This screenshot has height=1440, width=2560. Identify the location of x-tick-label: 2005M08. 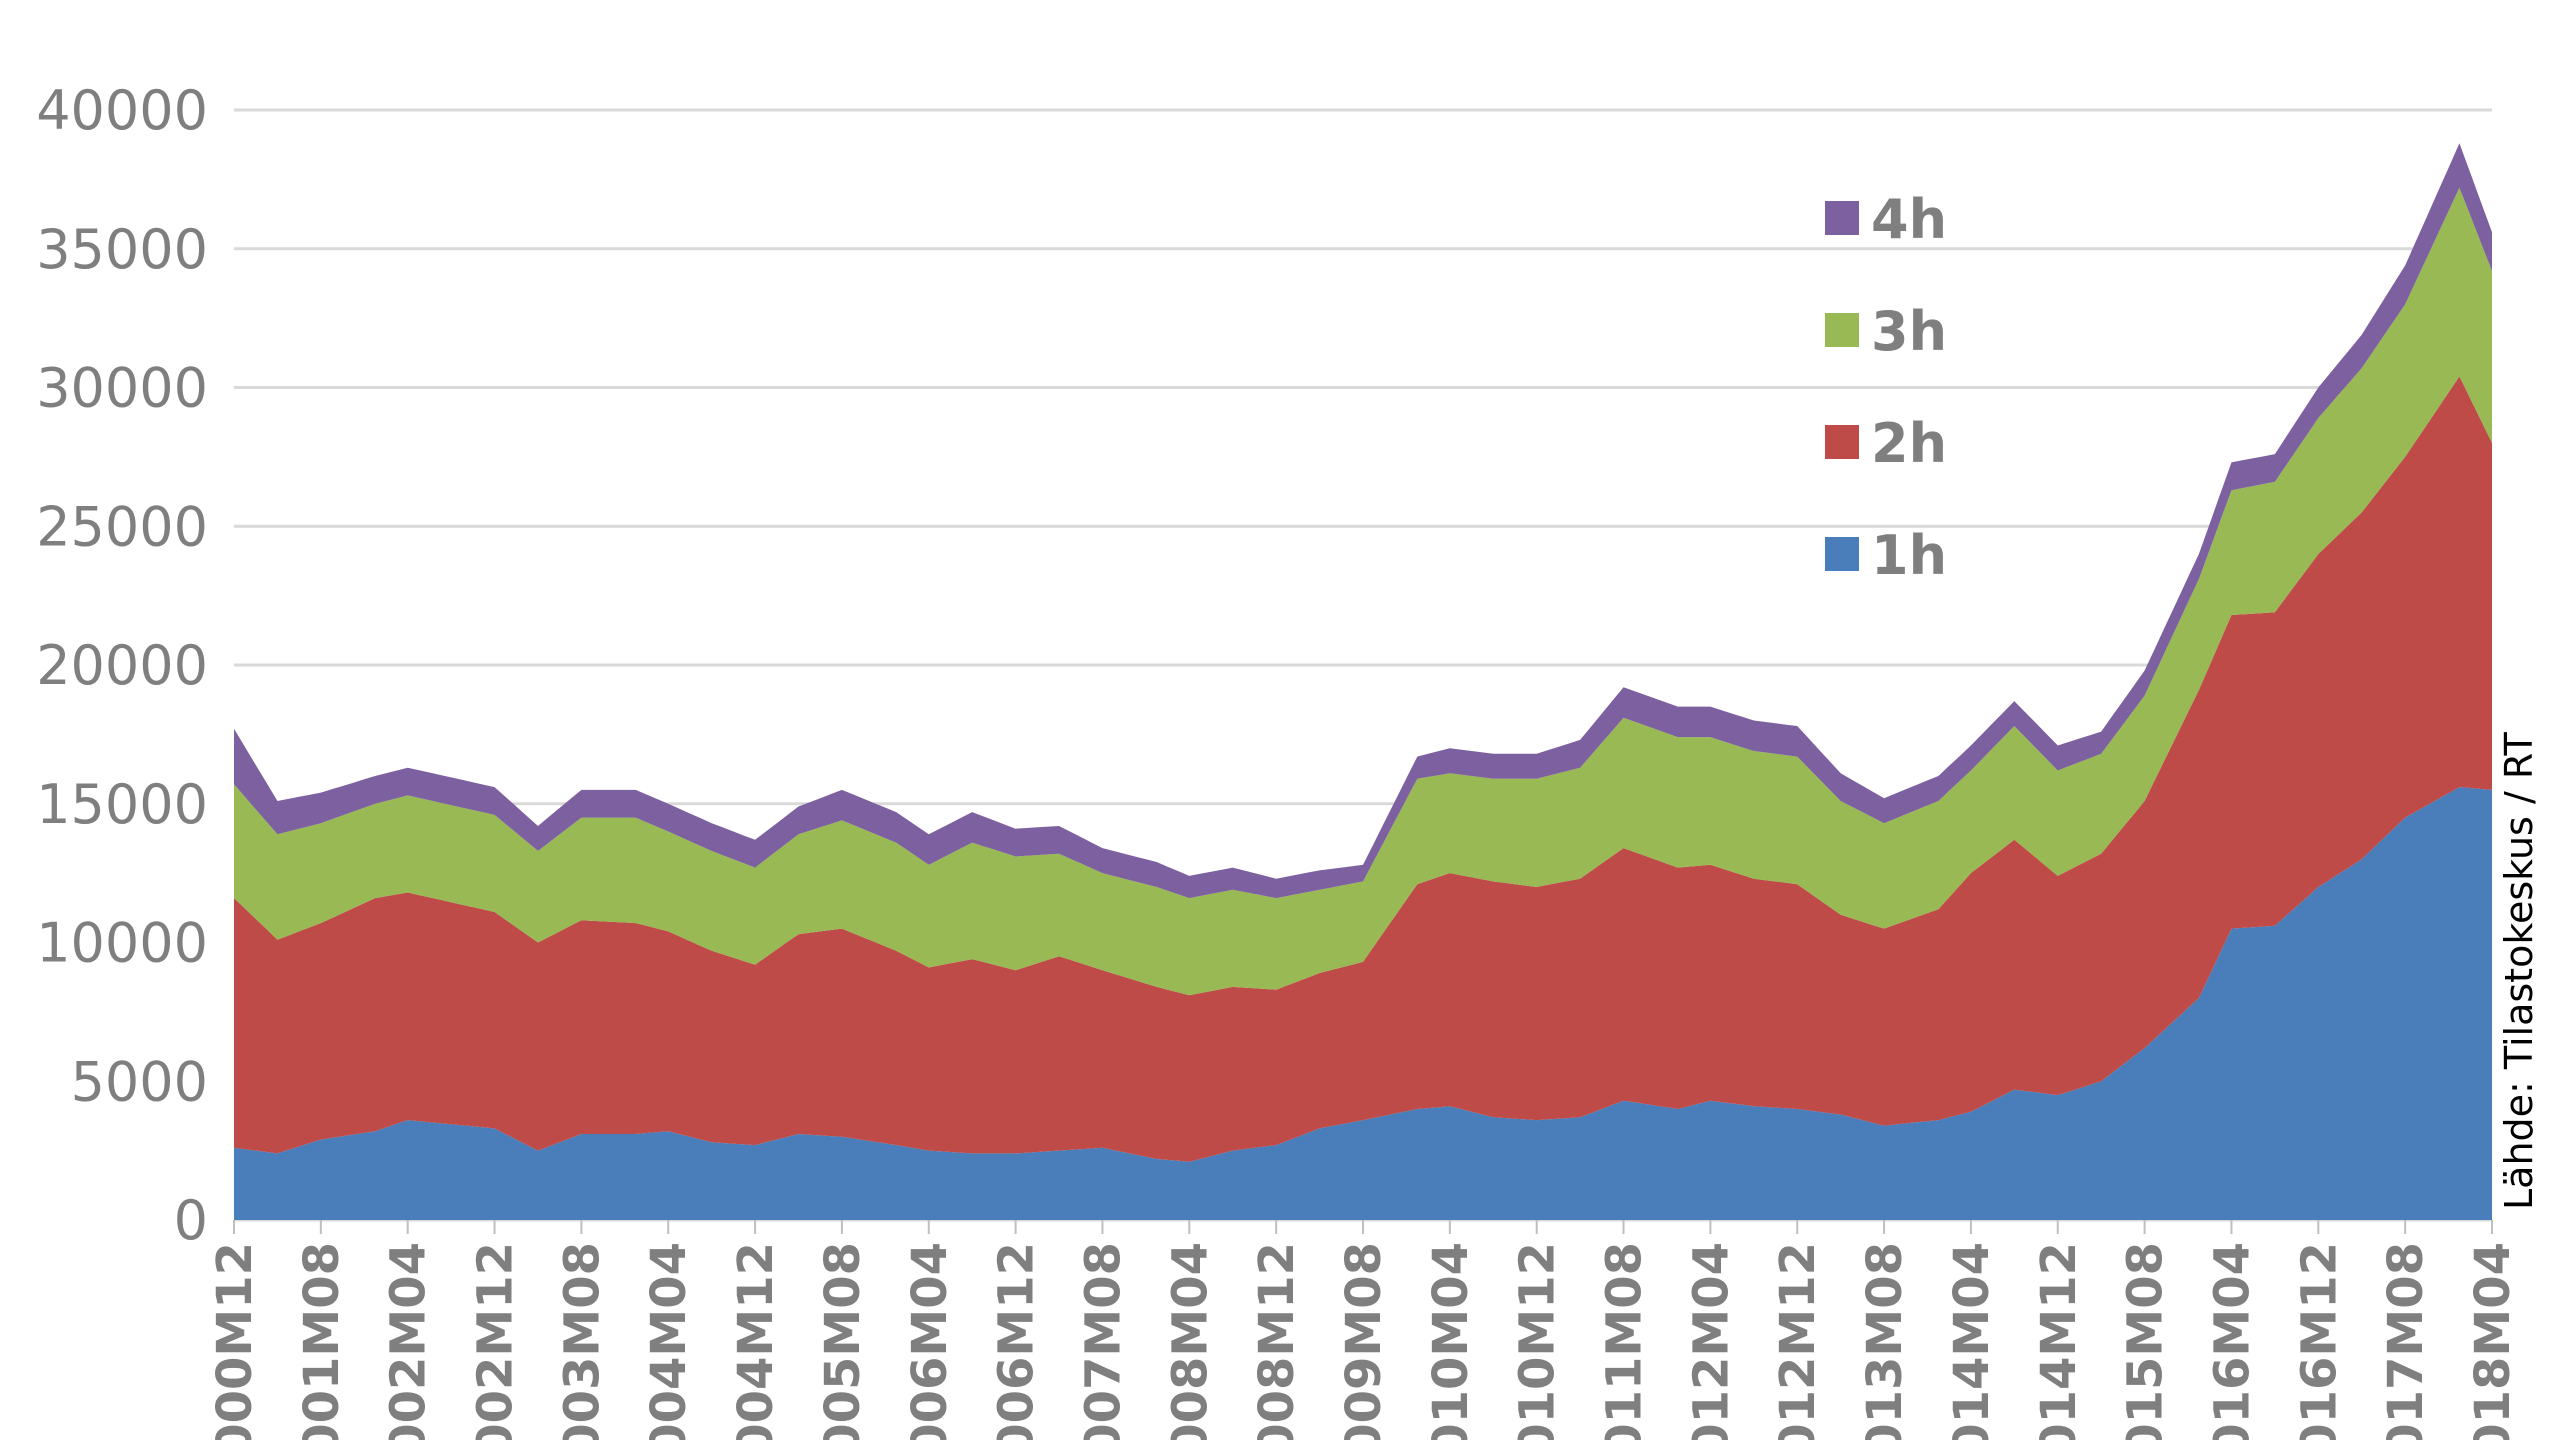
(843, 1341).